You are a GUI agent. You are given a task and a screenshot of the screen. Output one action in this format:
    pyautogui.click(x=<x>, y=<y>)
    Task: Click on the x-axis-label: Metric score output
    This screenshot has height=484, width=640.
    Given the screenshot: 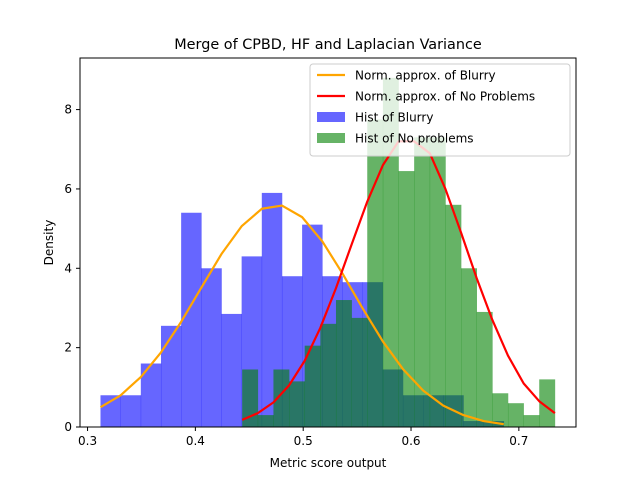 What is the action you would take?
    pyautogui.click(x=328, y=463)
    